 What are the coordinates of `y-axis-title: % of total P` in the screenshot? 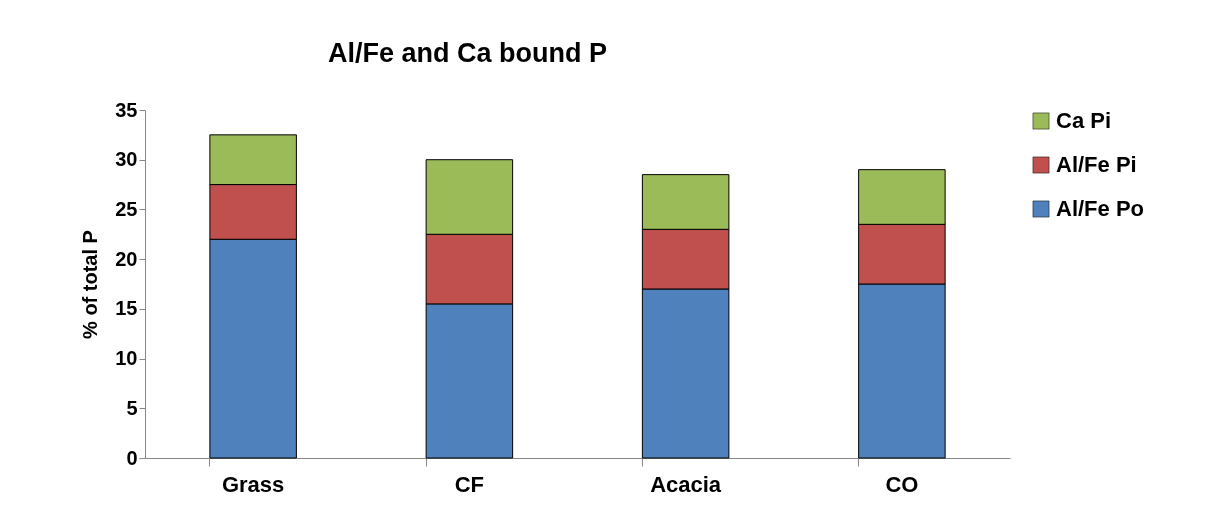 It's located at (90, 284).